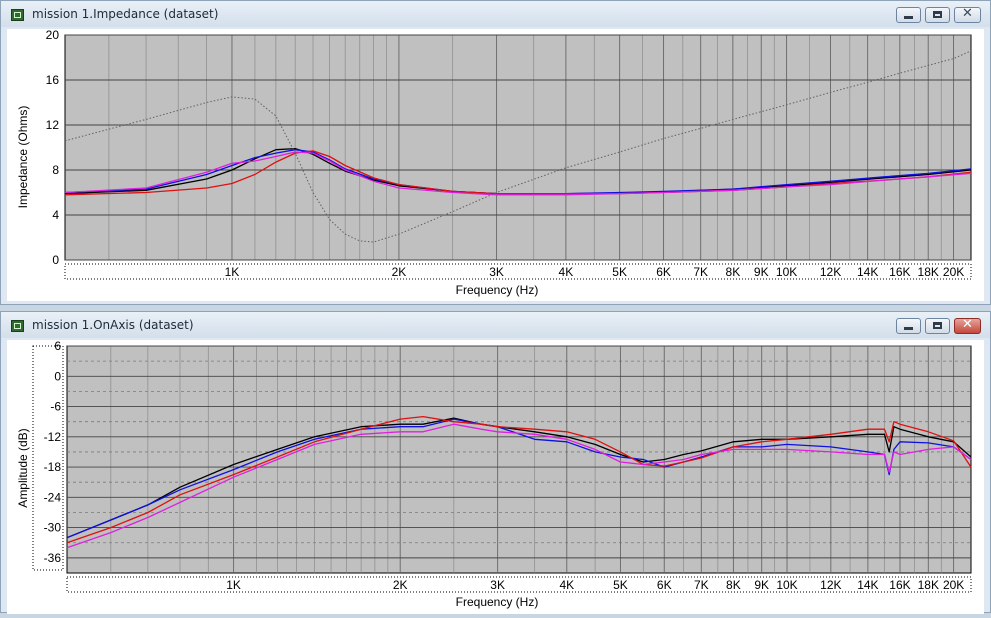 The height and width of the screenshot is (618, 991). Describe the element at coordinates (55, 215) in the screenshot. I see `y-tick-label: 4` at that location.